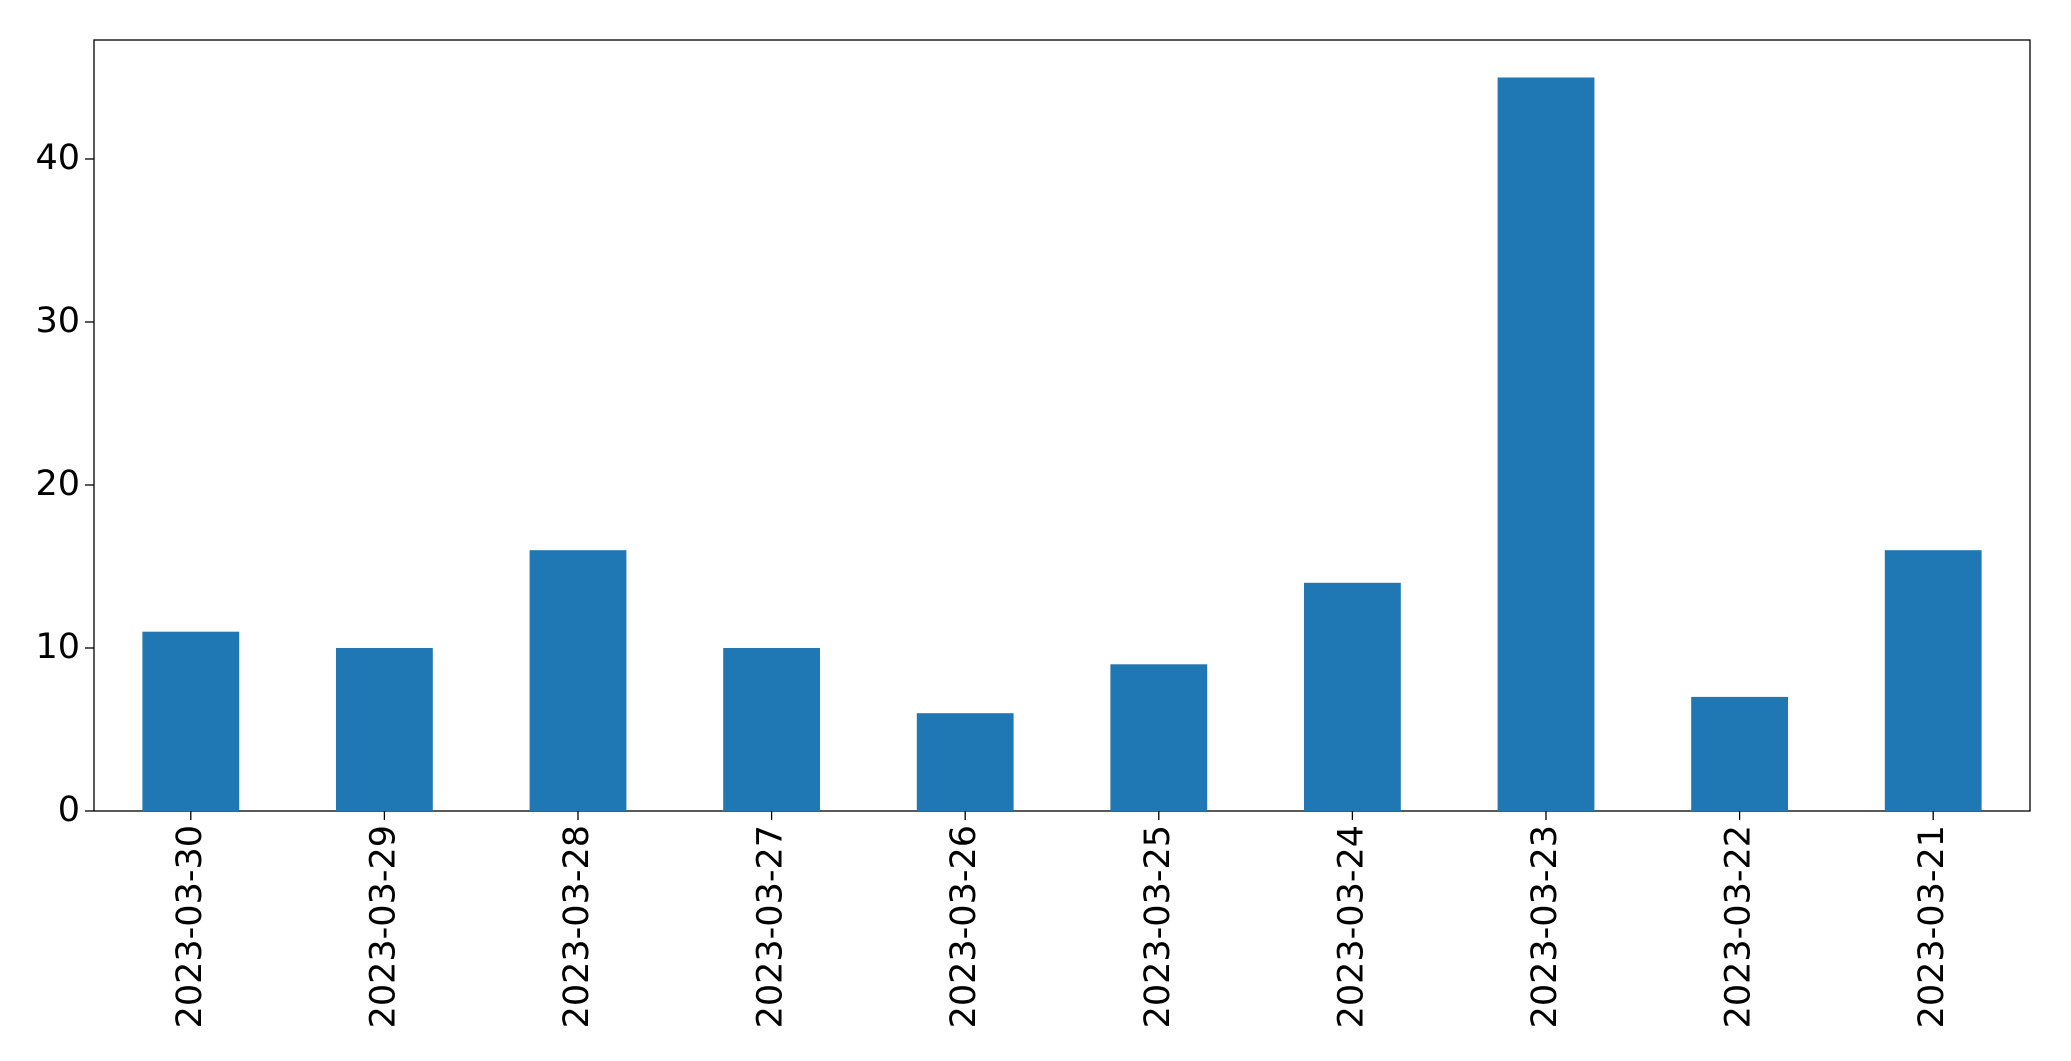 The width and height of the screenshot is (2071, 1061). Describe the element at coordinates (1545, 926) in the screenshot. I see `x-tick-label: 2023-03-23` at that location.